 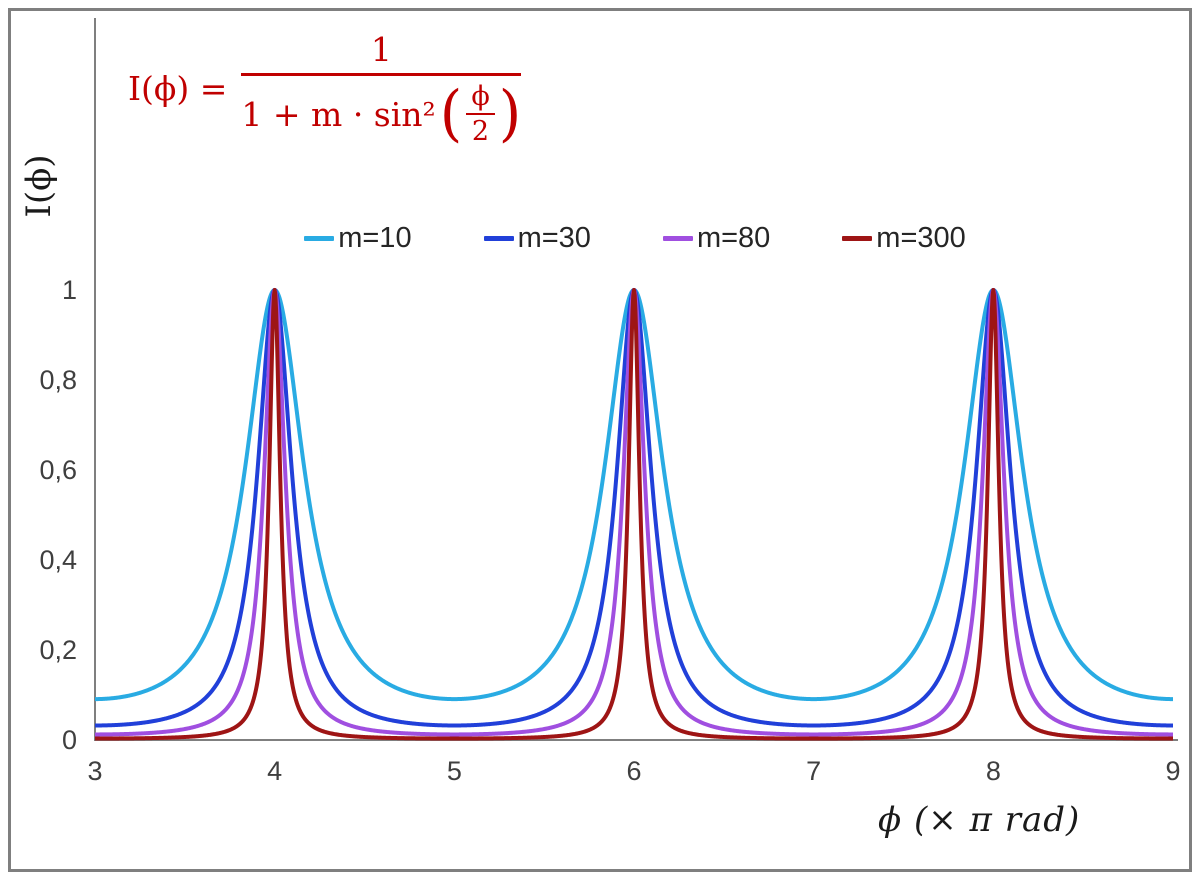 What do you see at coordinates (338, 114) in the screenshot?
I see `formula-den-prefix: 1 + m · sin²` at bounding box center [338, 114].